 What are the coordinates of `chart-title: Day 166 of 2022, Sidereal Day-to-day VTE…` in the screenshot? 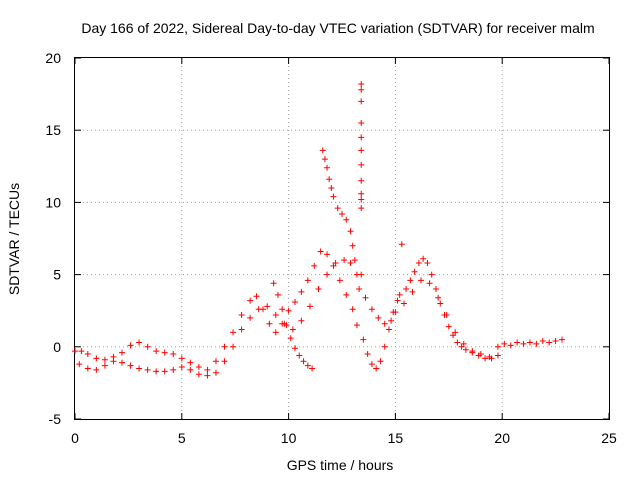 It's located at (337, 28).